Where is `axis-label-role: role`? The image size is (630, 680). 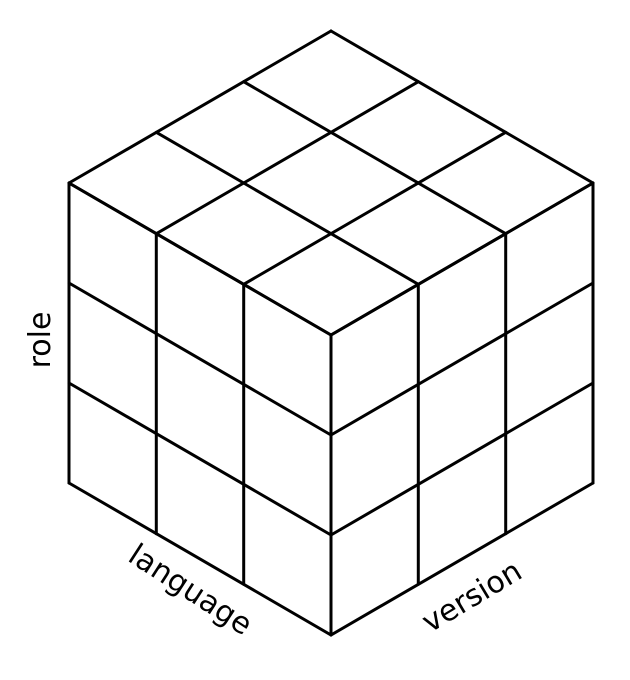
axis-label-role: role is located at coordinates (40, 340).